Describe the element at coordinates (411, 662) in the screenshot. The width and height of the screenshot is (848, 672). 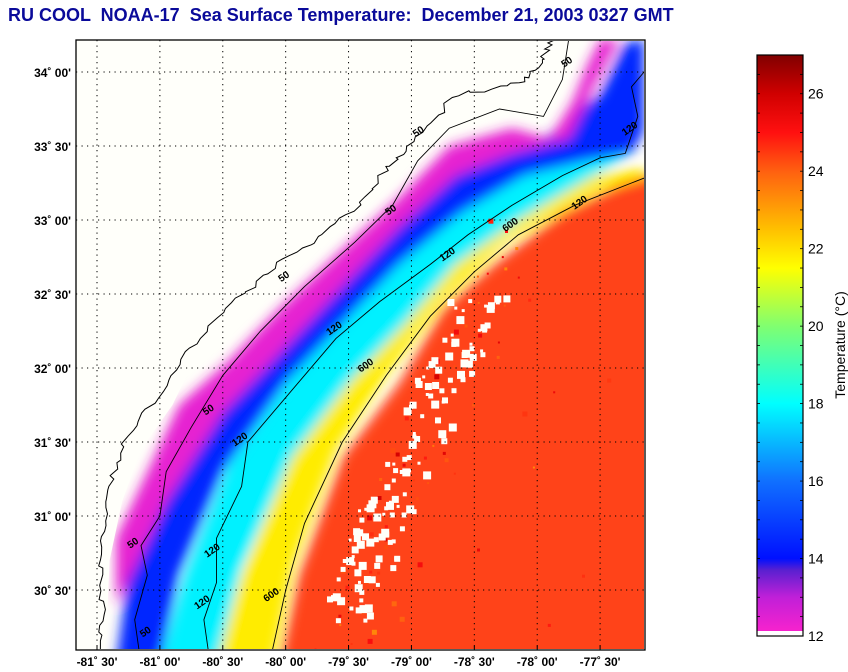
I see `x-tick-label: -79˚ 00'` at that location.